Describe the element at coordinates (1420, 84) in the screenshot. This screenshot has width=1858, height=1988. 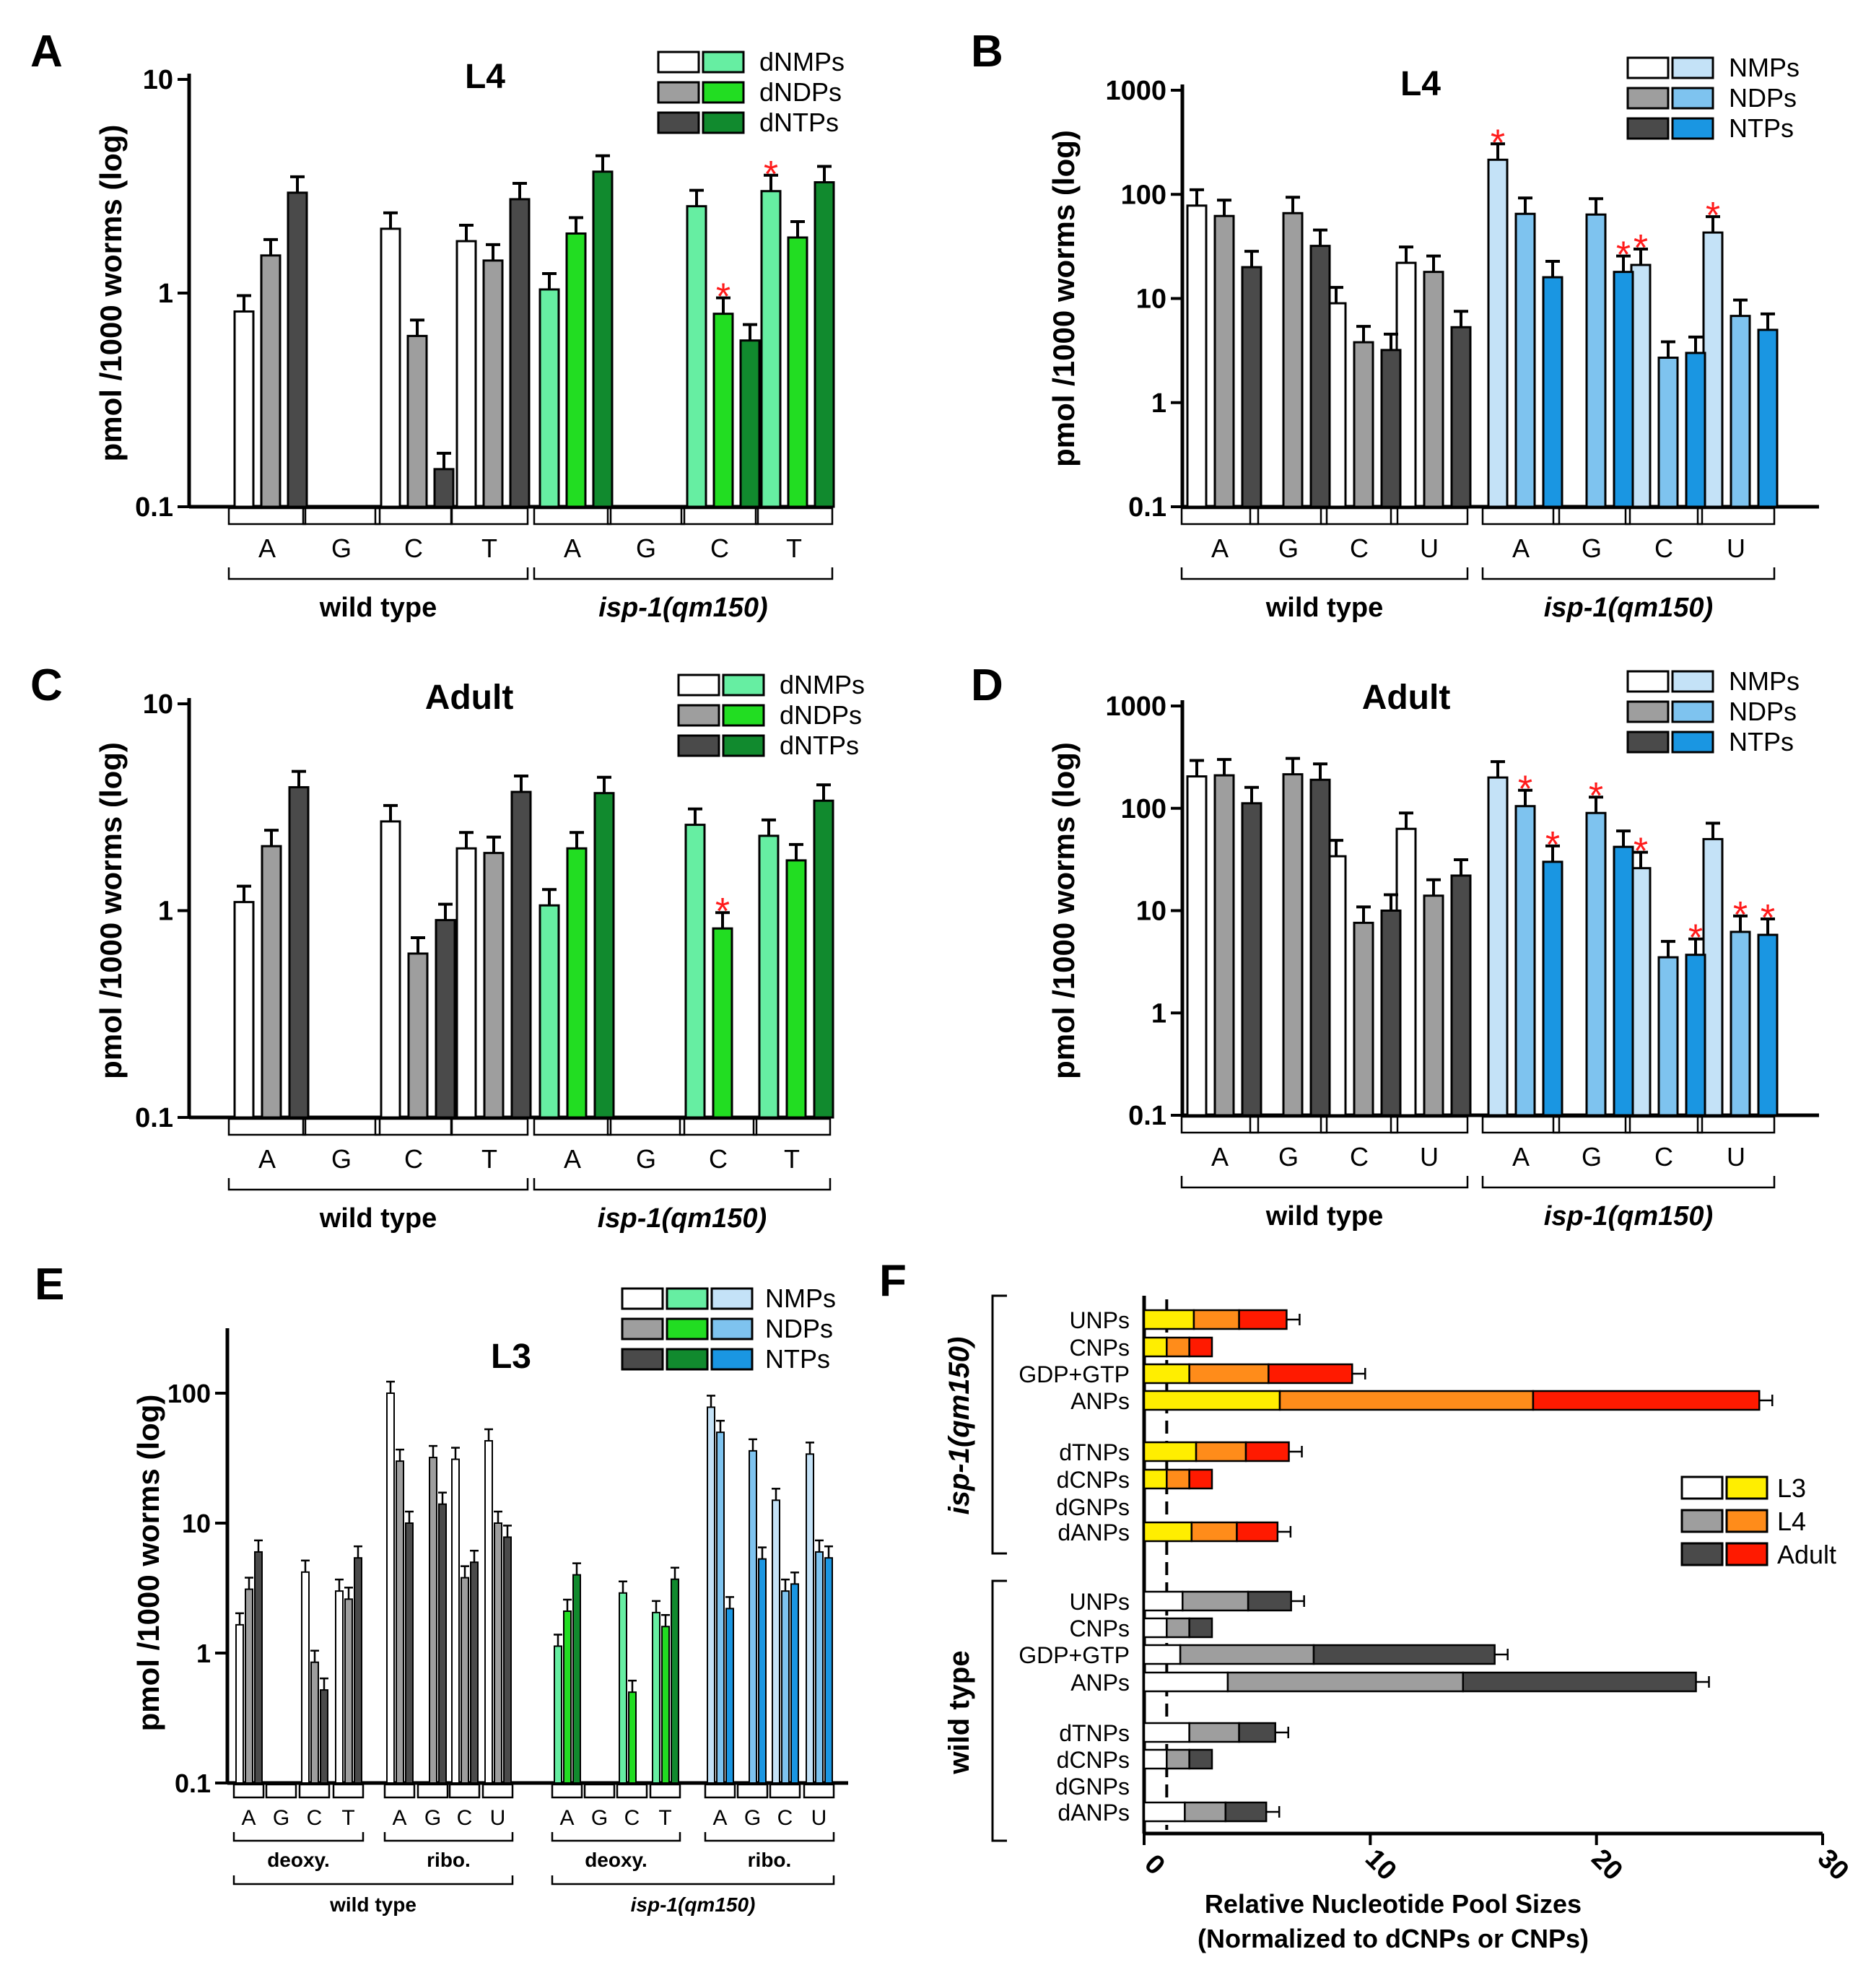
I see `panel-title: L4` at that location.